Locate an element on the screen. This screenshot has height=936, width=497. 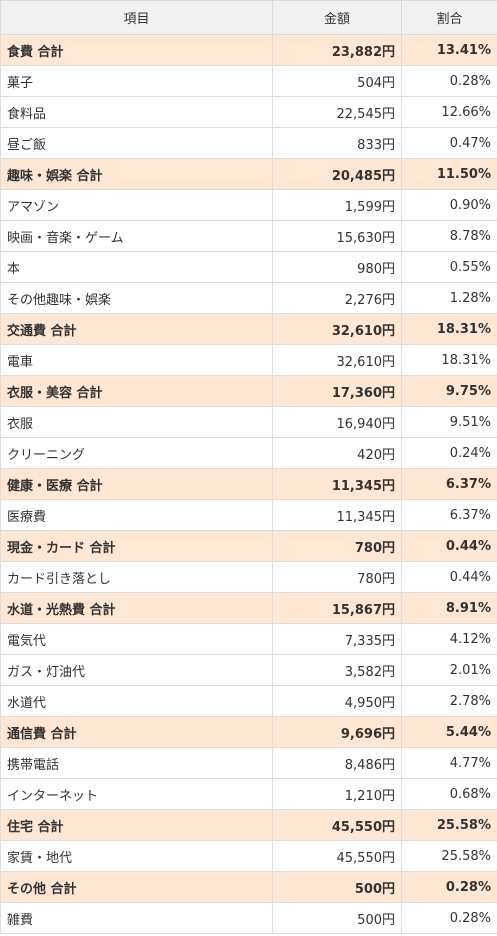
row-label: 健康・医療 合計 is located at coordinates (136, 484).